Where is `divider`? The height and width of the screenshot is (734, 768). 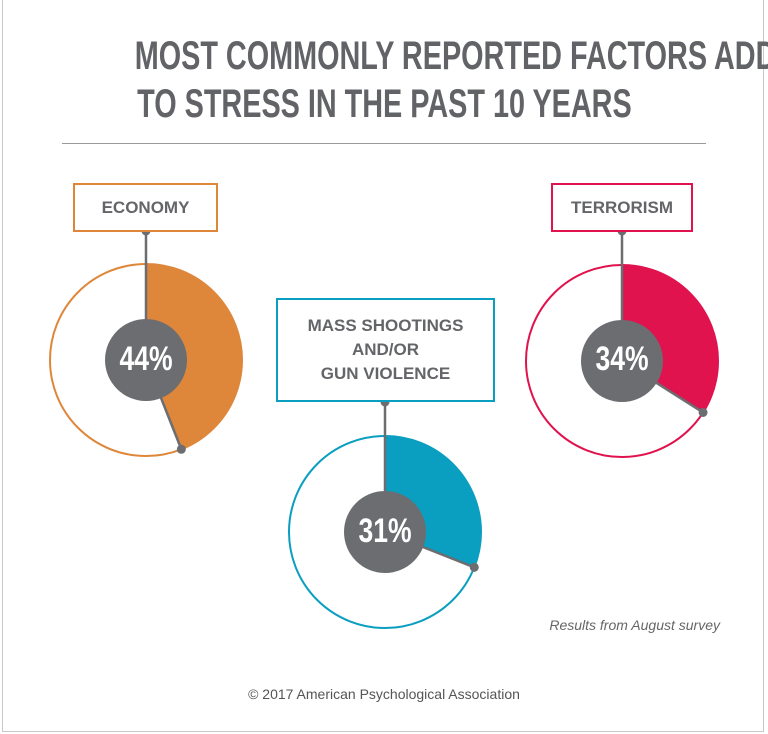 divider is located at coordinates (384, 143).